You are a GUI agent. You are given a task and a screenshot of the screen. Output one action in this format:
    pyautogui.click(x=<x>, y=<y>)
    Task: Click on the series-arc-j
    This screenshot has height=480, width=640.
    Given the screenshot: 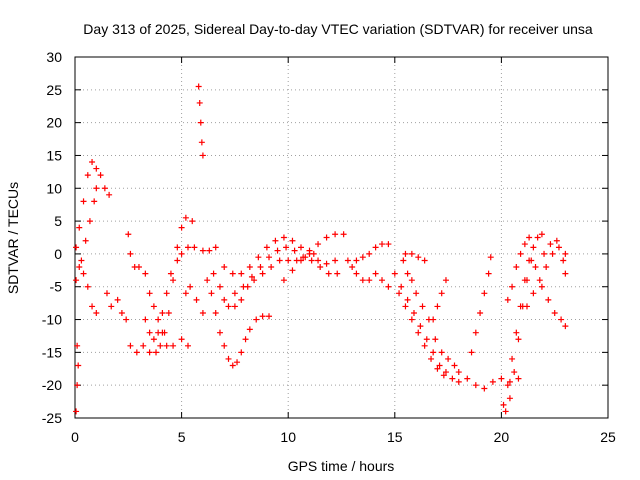 What is the action you would take?
    pyautogui.click(x=194, y=299)
    